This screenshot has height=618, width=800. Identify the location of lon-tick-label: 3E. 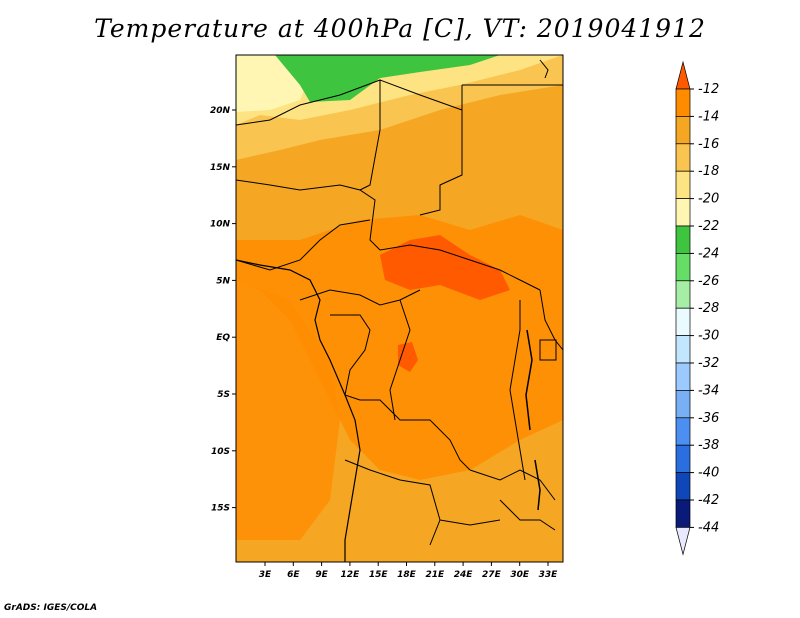
(265, 575).